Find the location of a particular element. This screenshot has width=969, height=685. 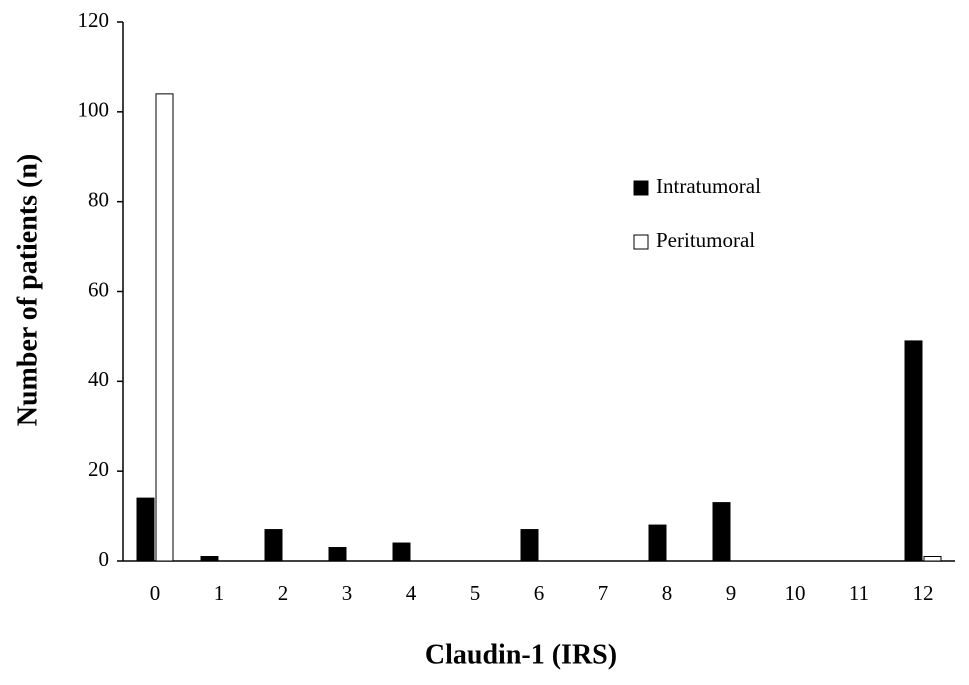

y-tick-label: 40 is located at coordinates (98, 379).